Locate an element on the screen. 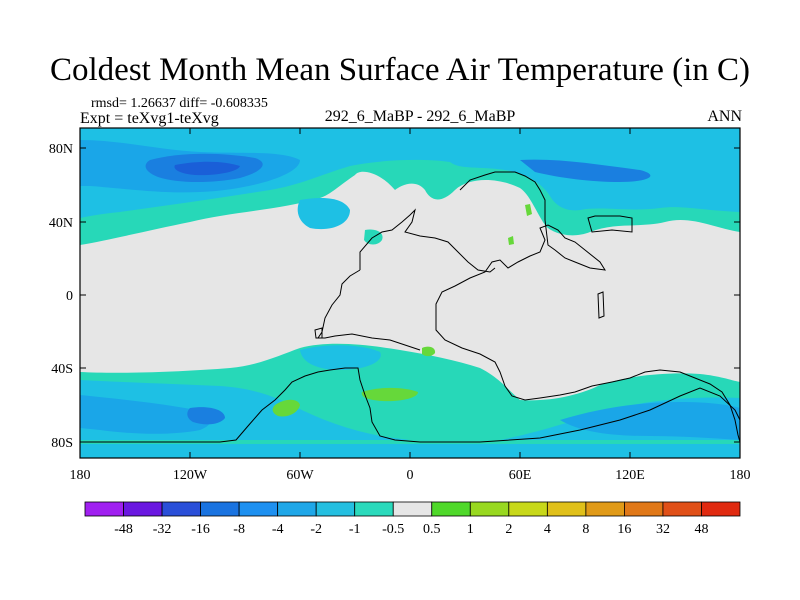 The image size is (800, 600). colorbar-label: -4 is located at coordinates (278, 529).